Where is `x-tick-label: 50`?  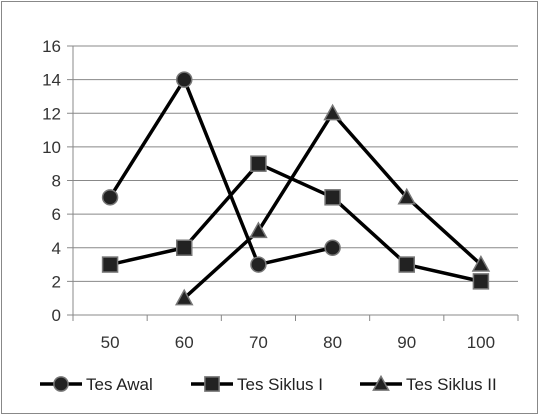
x-tick-label: 50 is located at coordinates (110, 342).